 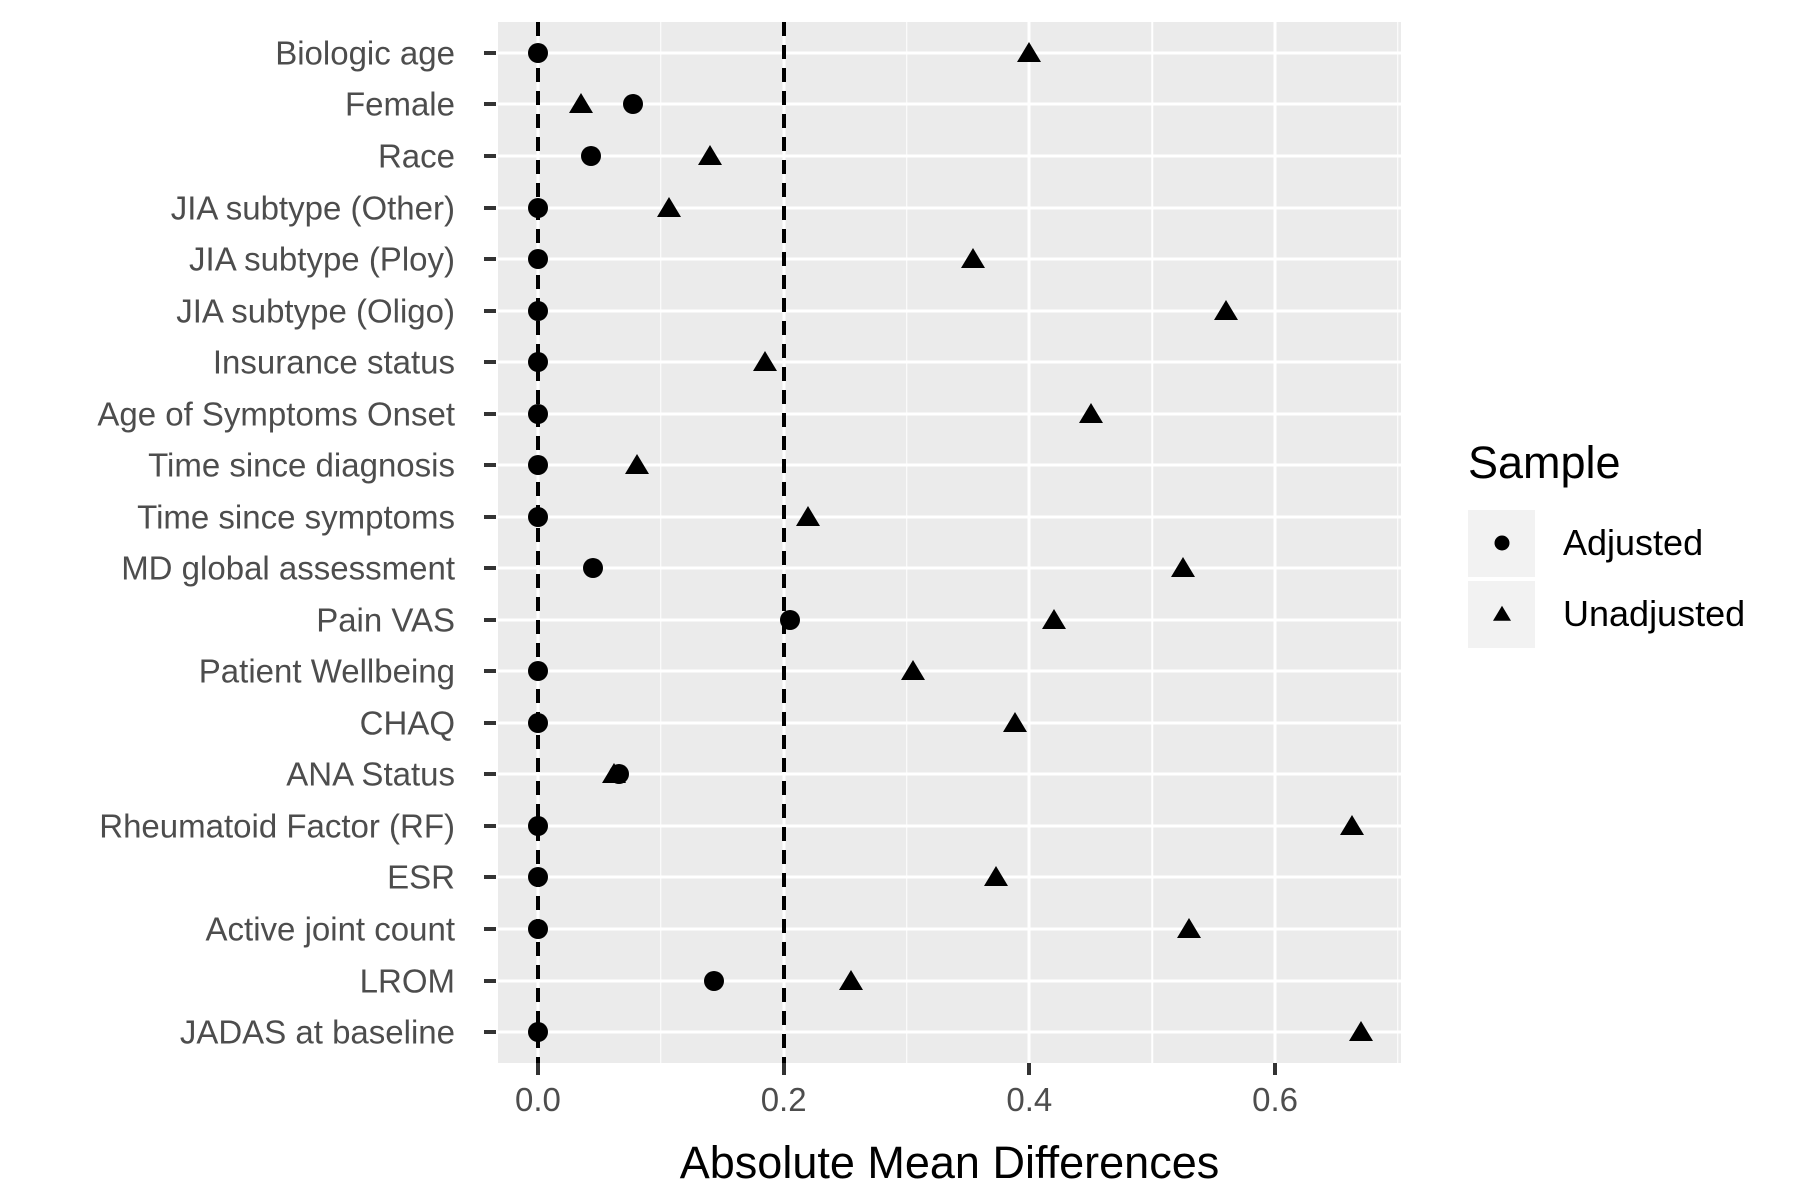 I want to click on y-axis-label: ESR, so click(x=421, y=877).